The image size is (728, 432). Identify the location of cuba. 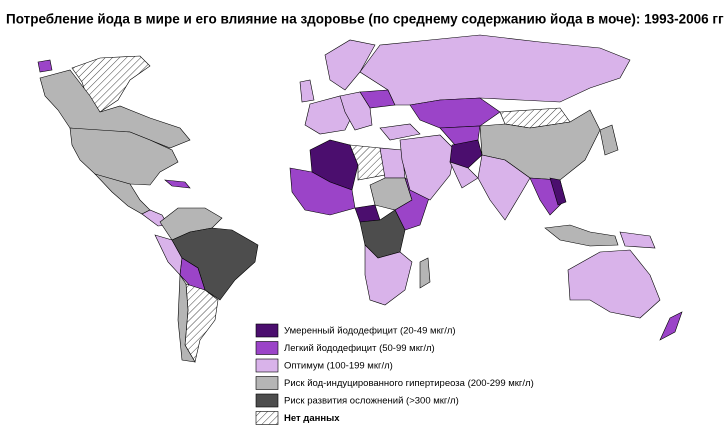
(177, 184).